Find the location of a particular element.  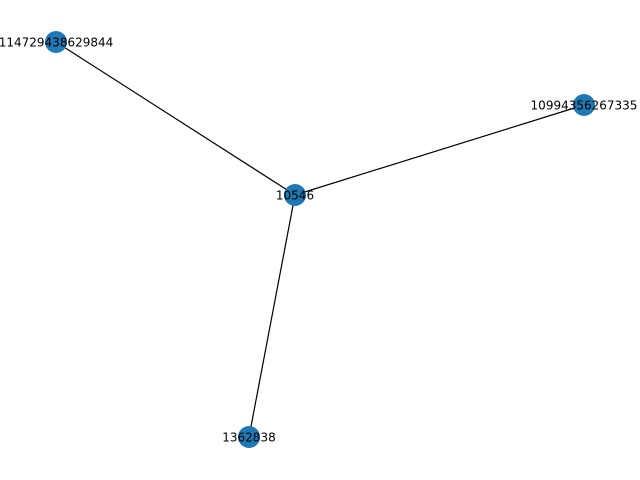

node-label-1362838: 1362838 is located at coordinates (248, 438).